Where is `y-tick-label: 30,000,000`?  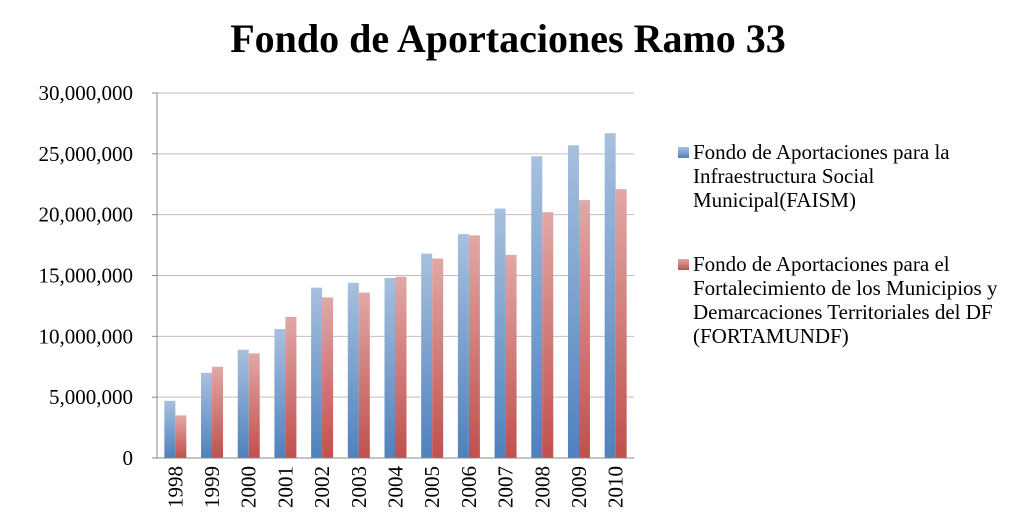 y-tick-label: 30,000,000 is located at coordinates (86, 93).